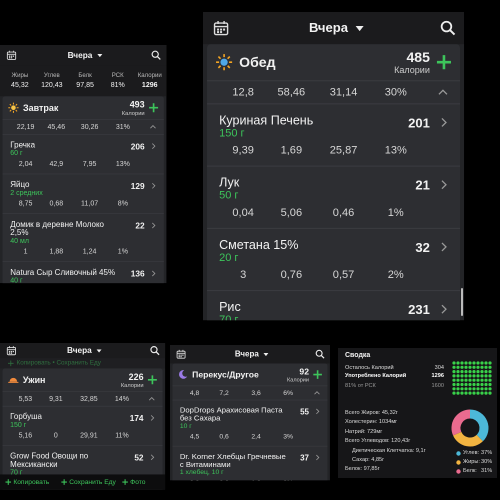  What do you see at coordinates (139, 457) in the screenshot?
I see `food-kcal: 52` at bounding box center [139, 457].